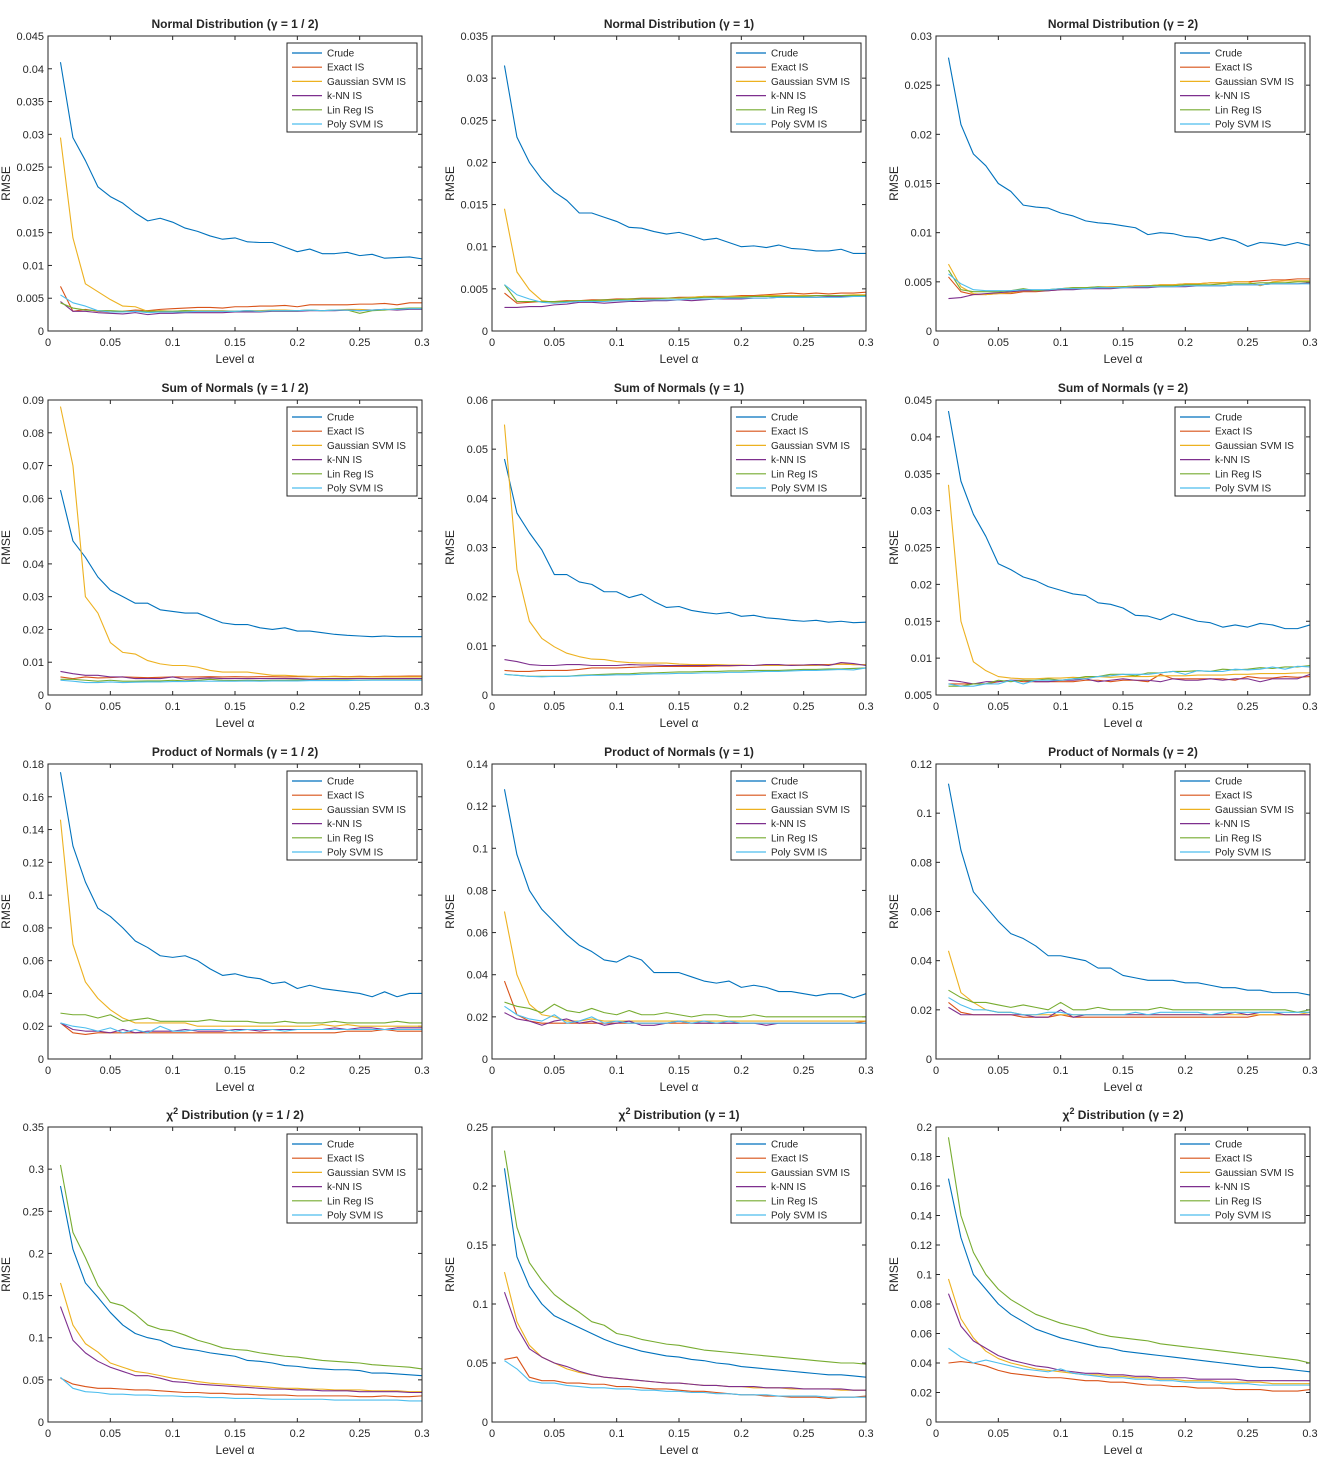 The image size is (1323, 1458). What do you see at coordinates (1123, 1450) in the screenshot?
I see `x-axis-label: Level α` at bounding box center [1123, 1450].